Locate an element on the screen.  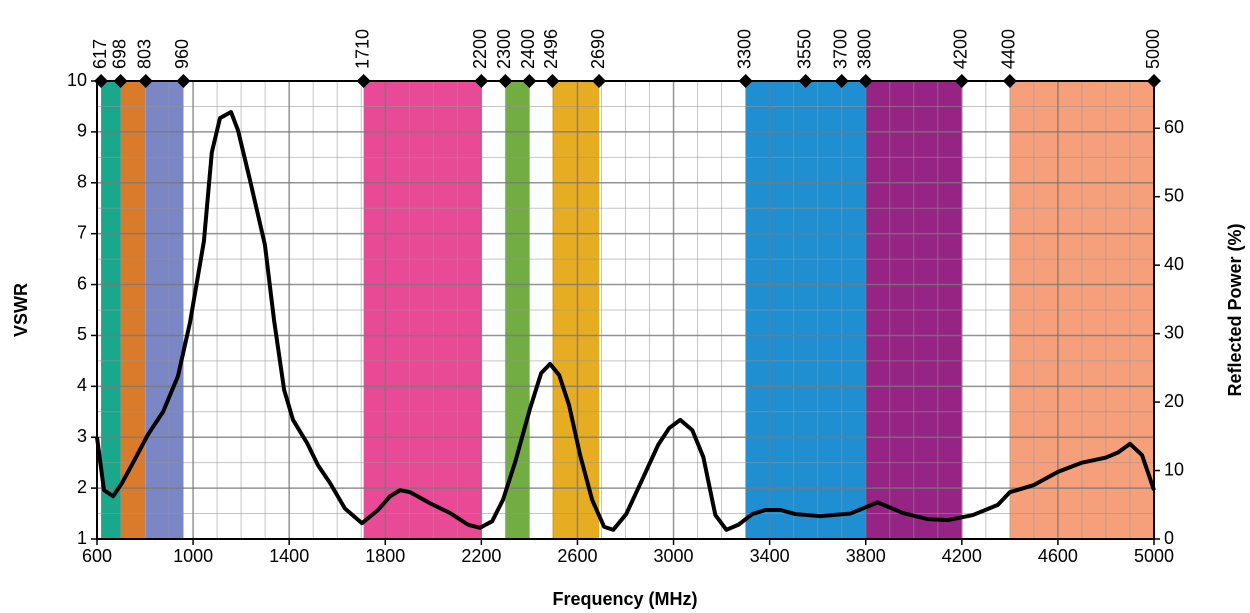
top-tick-label: 698 is located at coordinates (119, 54).